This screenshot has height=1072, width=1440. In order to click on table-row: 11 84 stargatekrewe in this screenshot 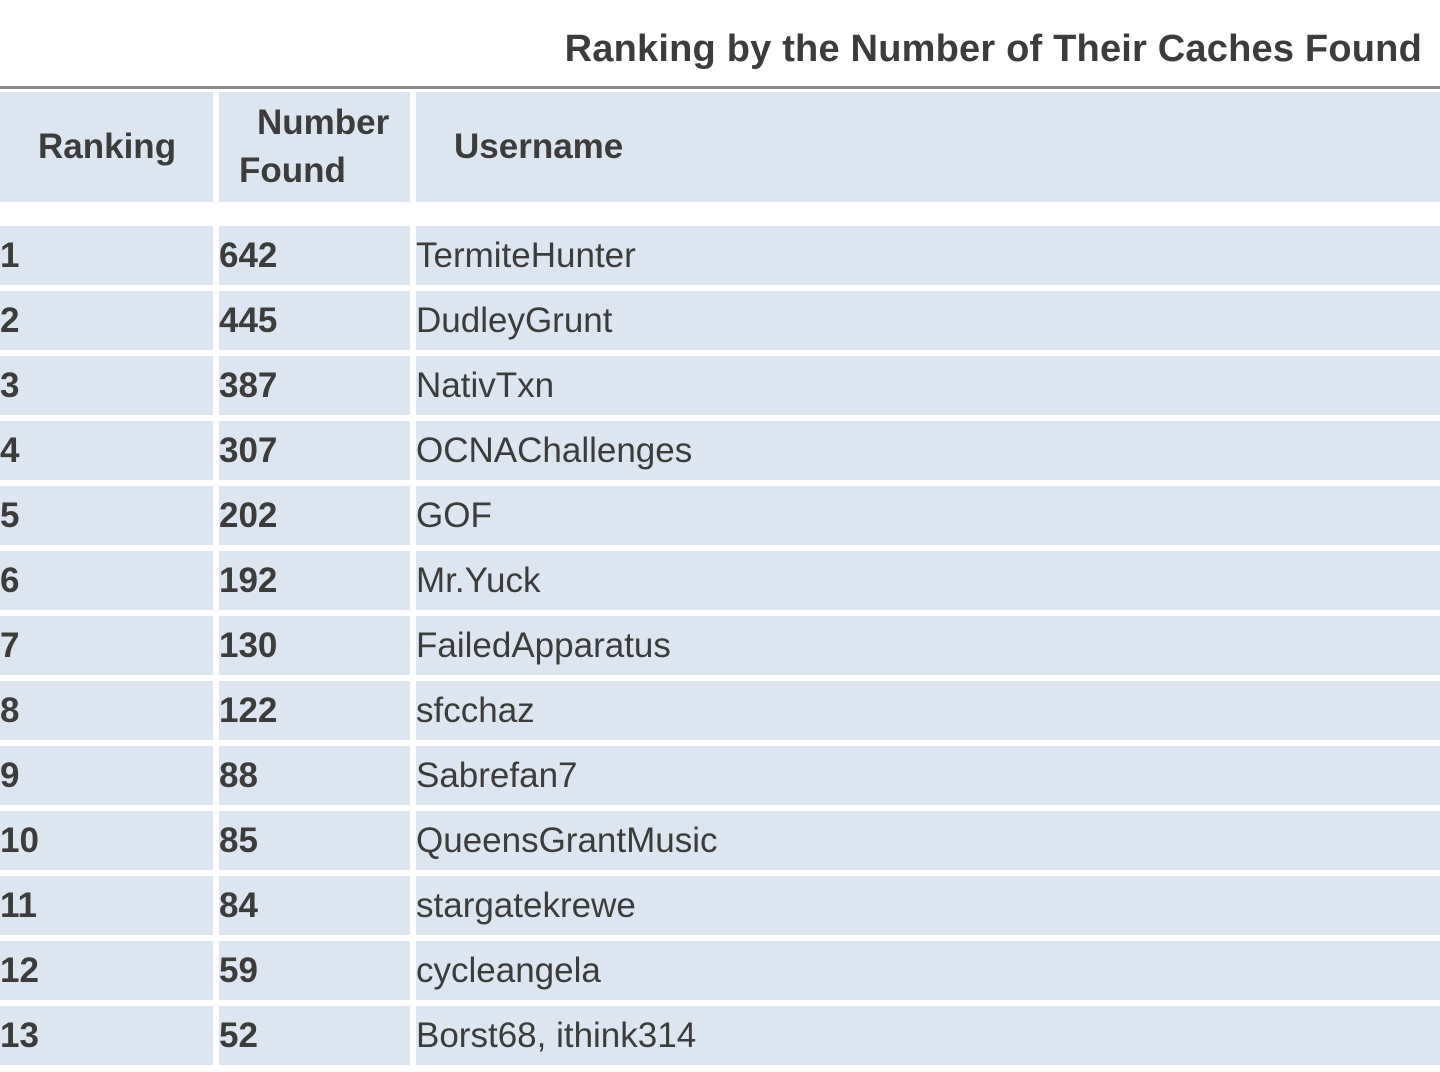, I will do `click(720, 908)`.